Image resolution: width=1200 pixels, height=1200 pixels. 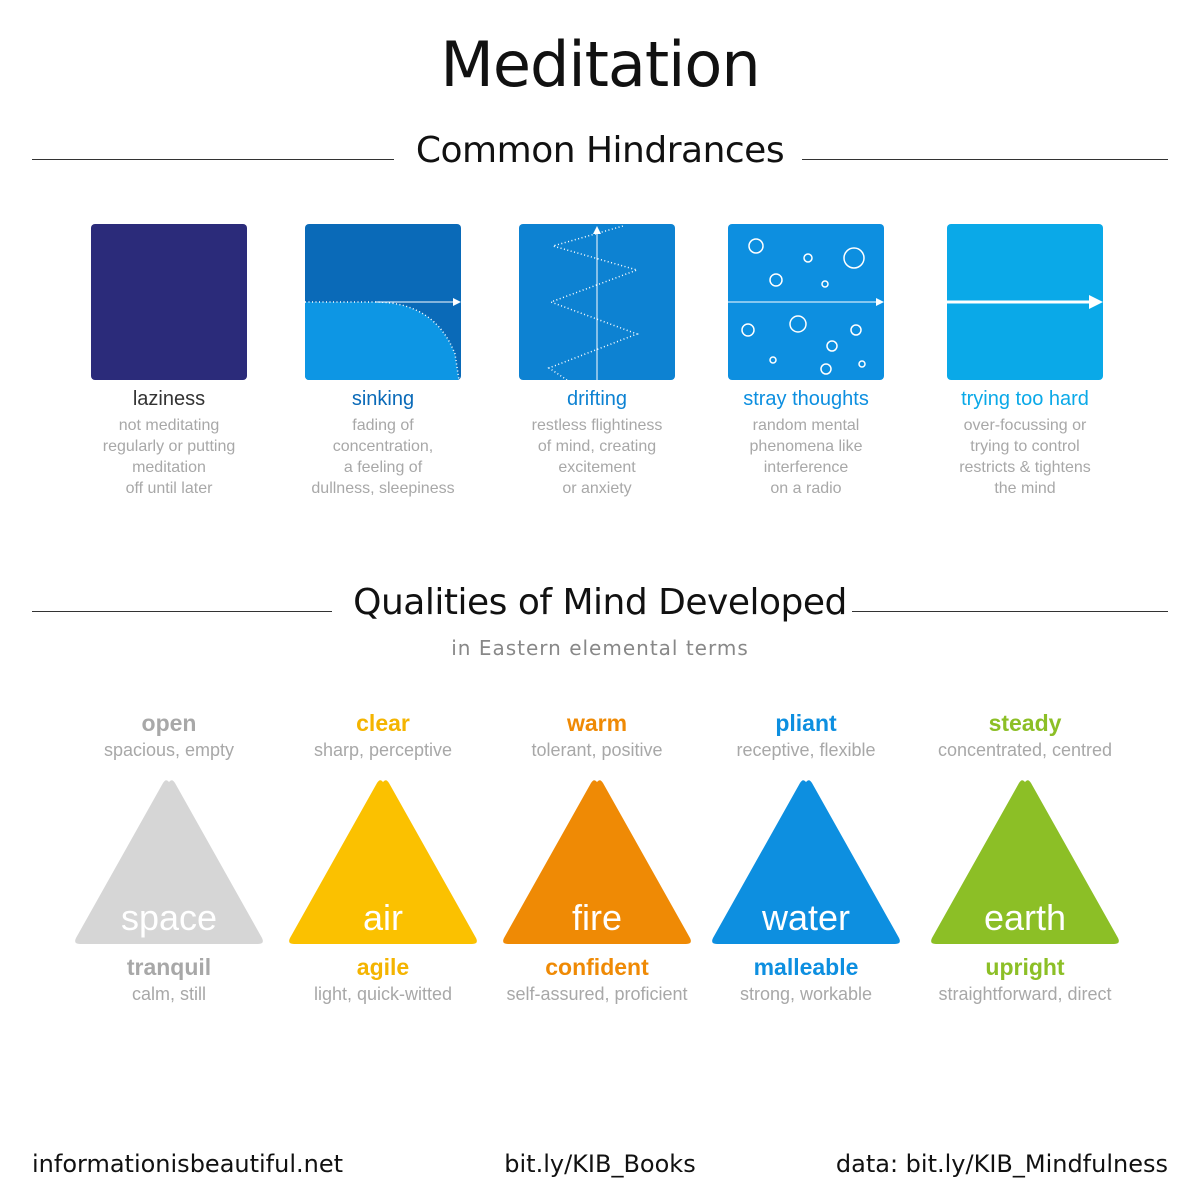 What do you see at coordinates (596, 917) in the screenshot?
I see `element-label: fire` at bounding box center [596, 917].